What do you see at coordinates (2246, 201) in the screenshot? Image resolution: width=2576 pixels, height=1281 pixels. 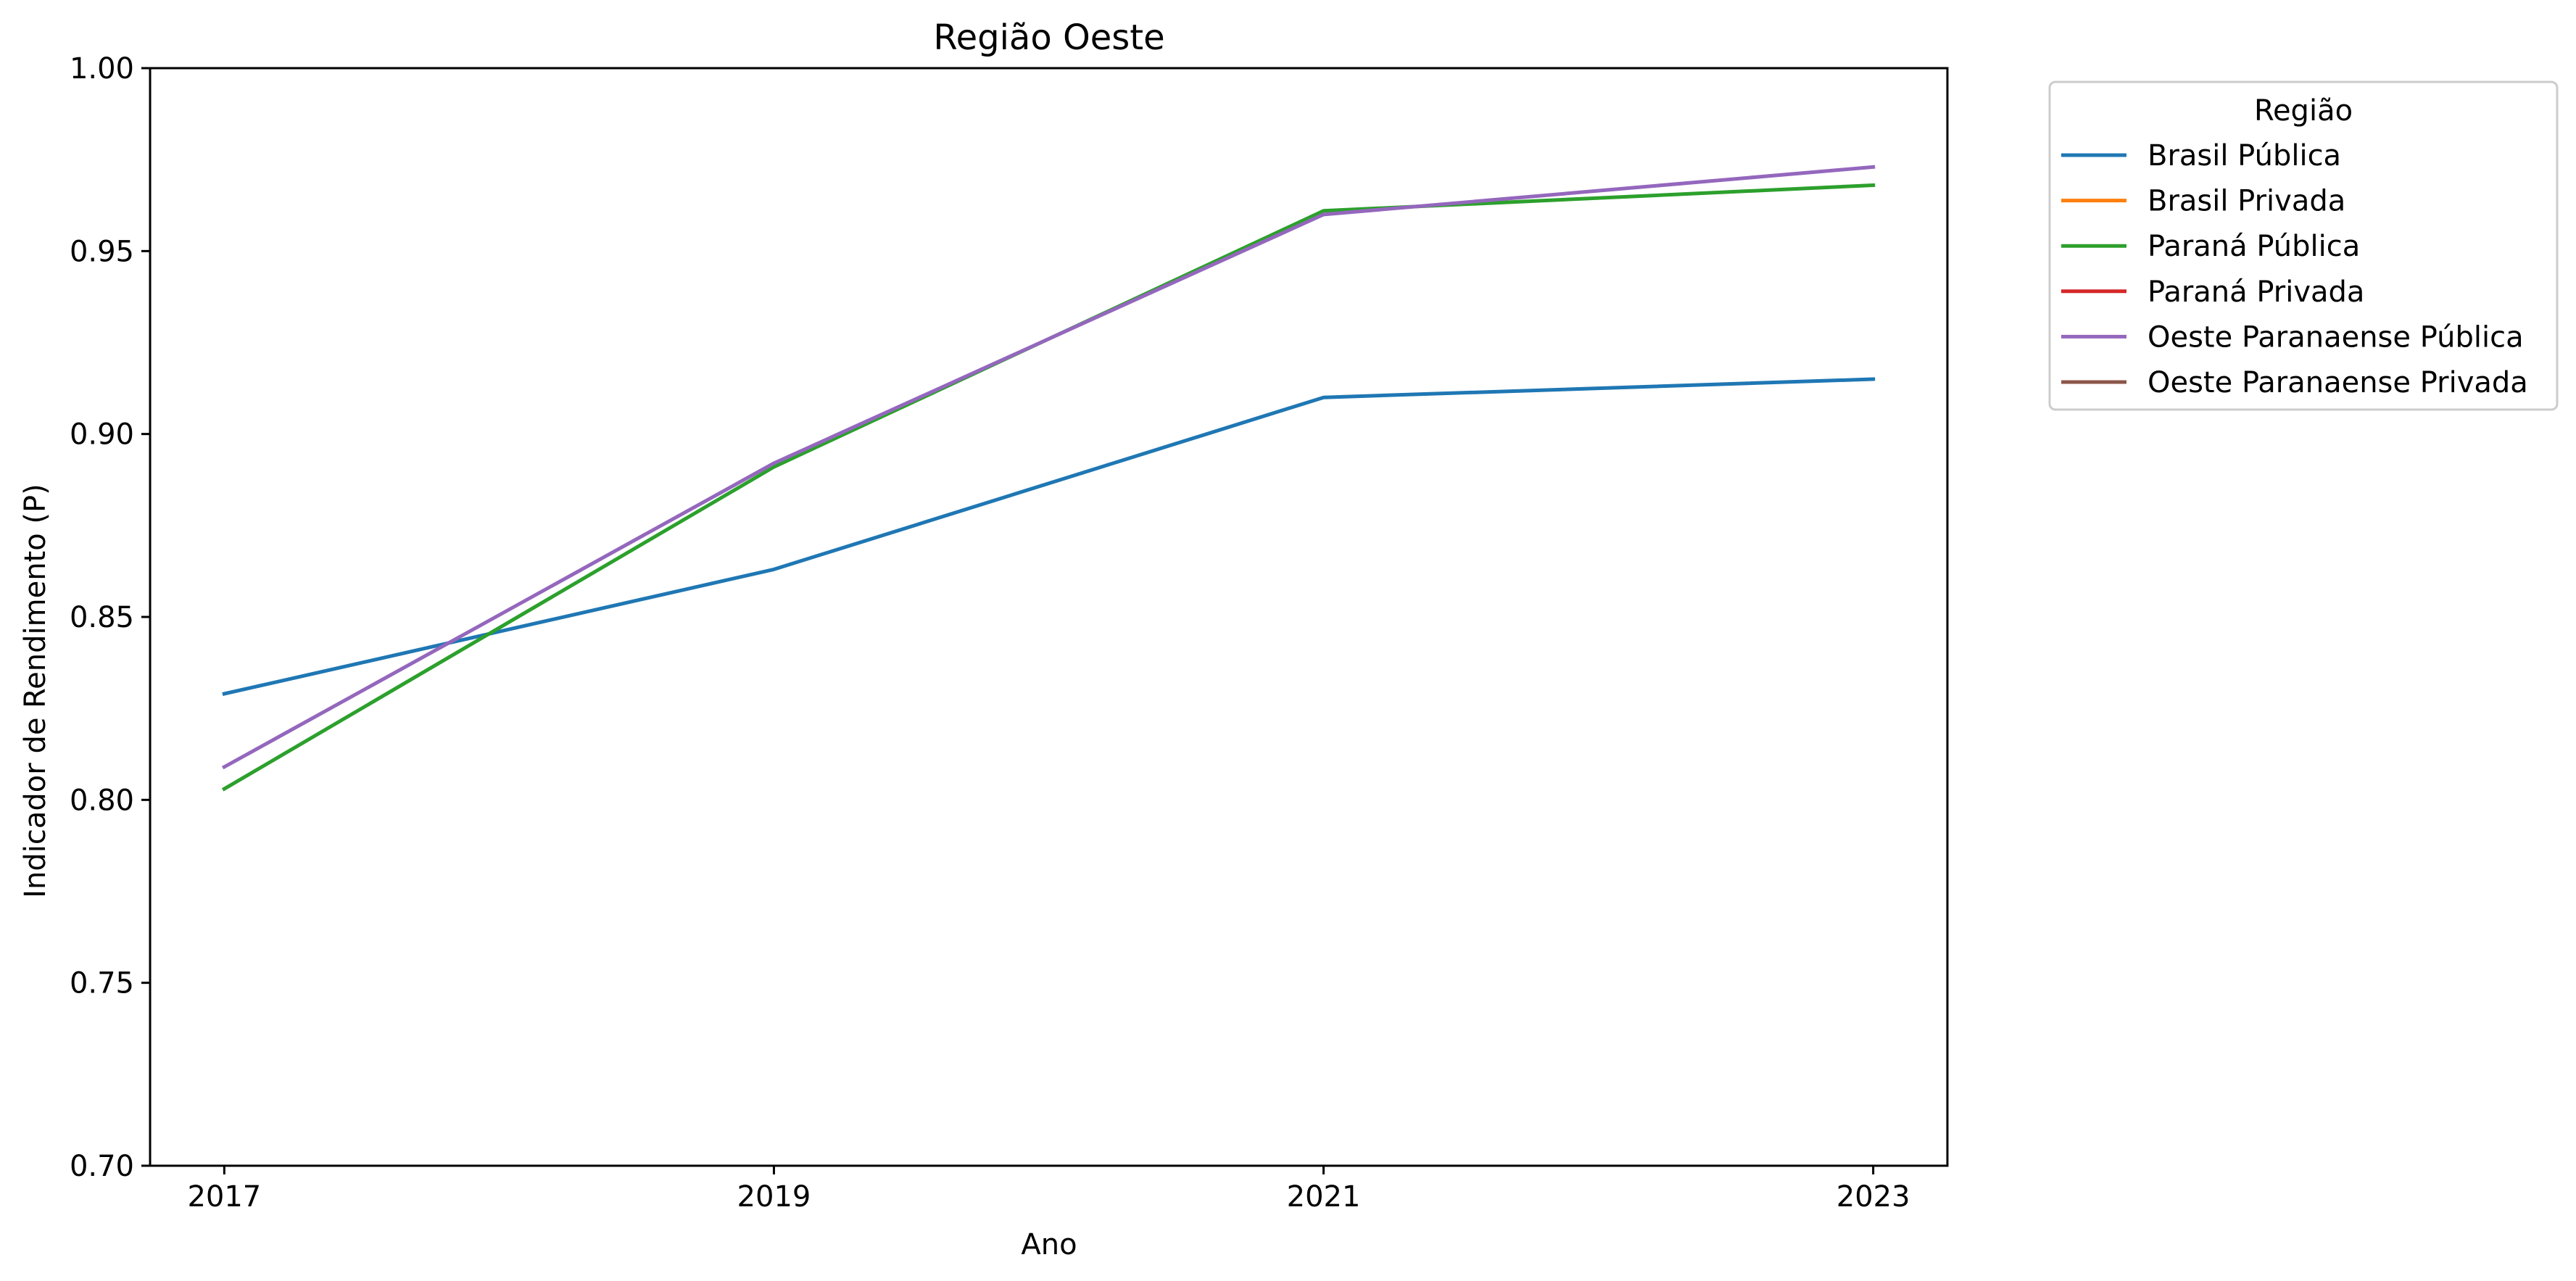 I see `legend-label: Brasil Privada` at bounding box center [2246, 201].